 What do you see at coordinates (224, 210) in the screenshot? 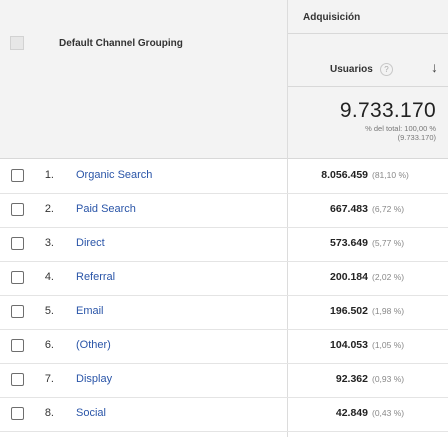
I see `table-row: 2. Paid Search 667.483 (6,72 %)` at bounding box center [224, 210].